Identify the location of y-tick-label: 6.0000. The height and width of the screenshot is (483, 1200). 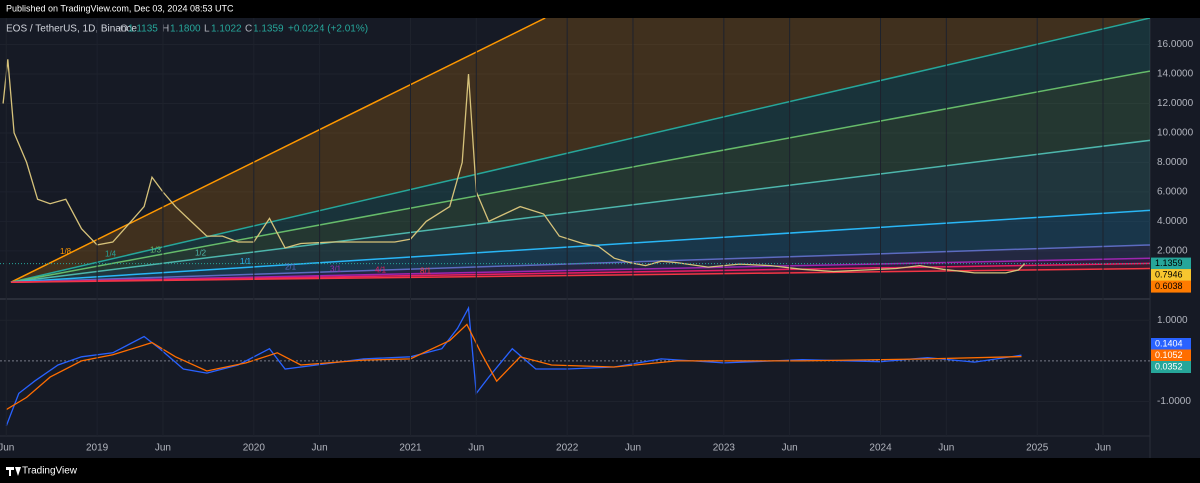
(1172, 192).